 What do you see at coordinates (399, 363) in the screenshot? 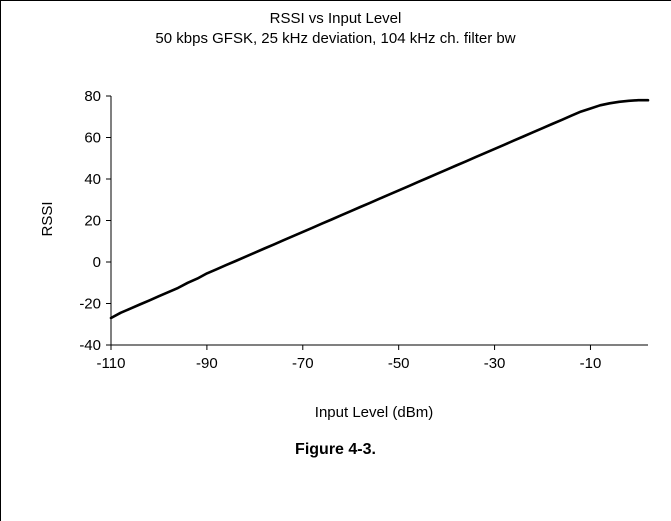
I see `x-tick-label: -50` at bounding box center [399, 363].